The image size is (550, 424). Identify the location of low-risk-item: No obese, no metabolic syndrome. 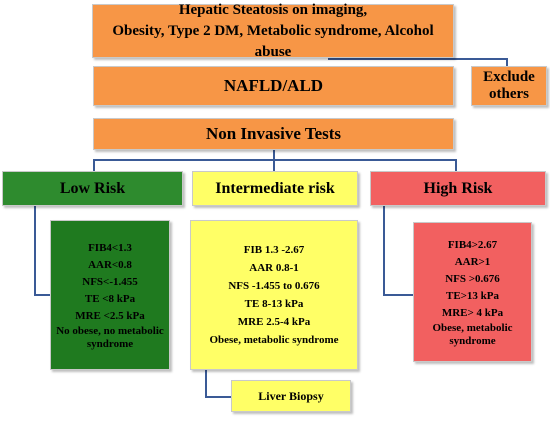
(110, 337).